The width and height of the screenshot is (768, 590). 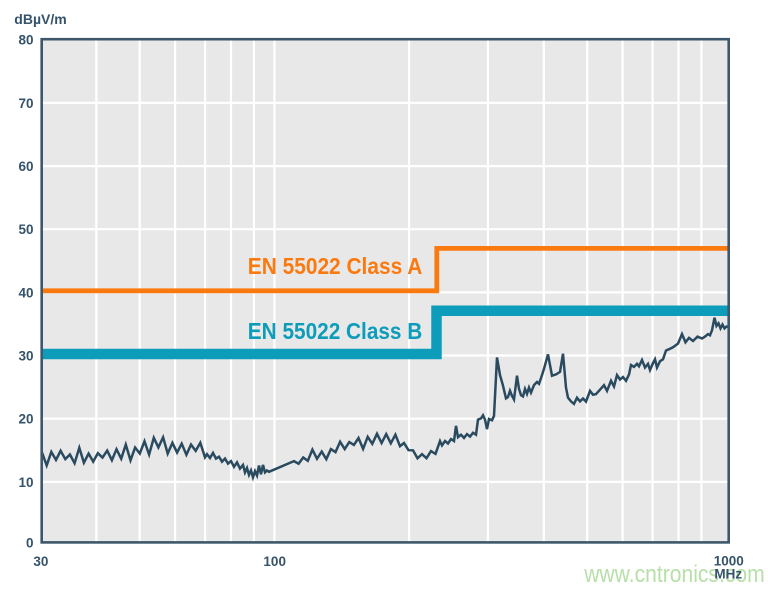 What do you see at coordinates (729, 560) in the screenshot?
I see `svg-text: 1000` at bounding box center [729, 560].